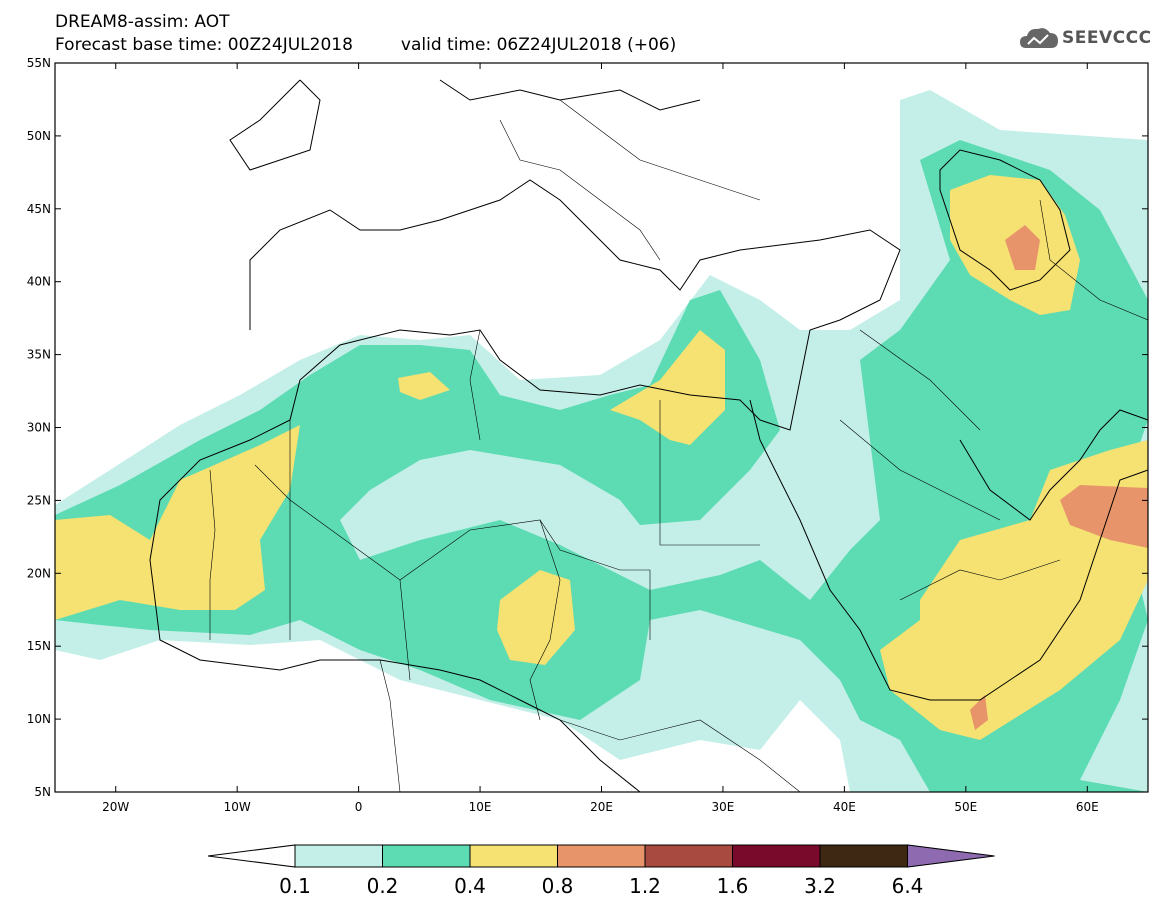  What do you see at coordinates (39, 209) in the screenshot?
I see `lat-tick-label: 45N` at bounding box center [39, 209].